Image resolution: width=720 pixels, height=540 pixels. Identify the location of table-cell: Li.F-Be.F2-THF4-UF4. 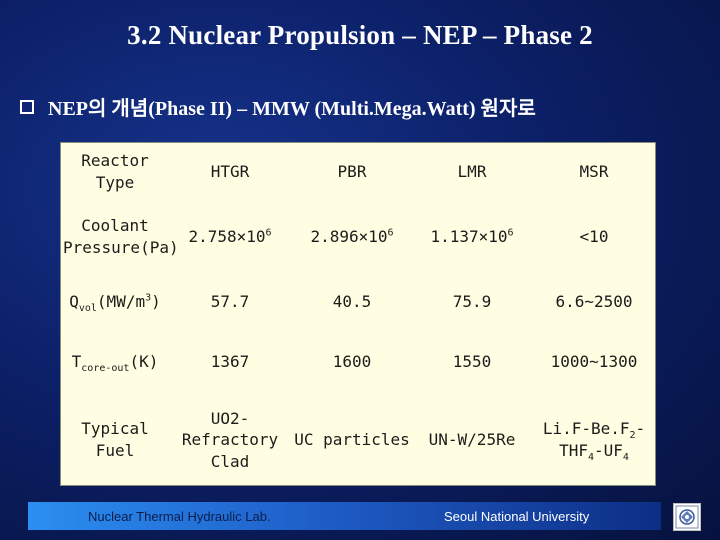
(594, 441).